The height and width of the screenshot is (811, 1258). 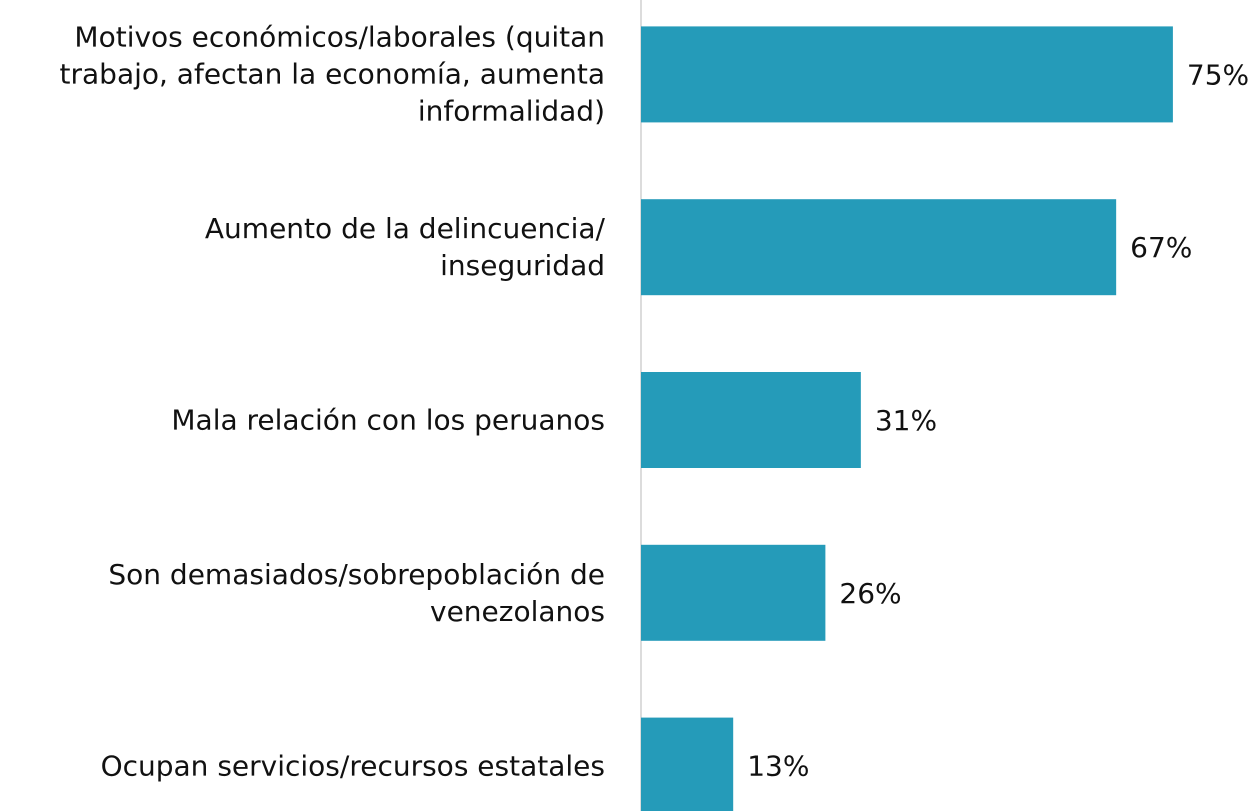 I want to click on value-label: 67%, so click(x=1161, y=247).